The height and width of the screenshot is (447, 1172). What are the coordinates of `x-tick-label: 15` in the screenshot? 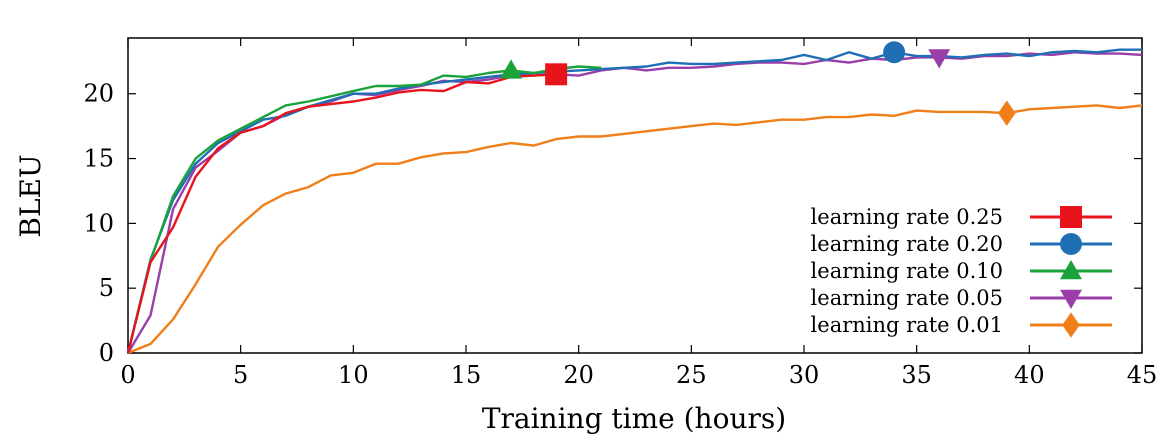 It's located at (466, 375).